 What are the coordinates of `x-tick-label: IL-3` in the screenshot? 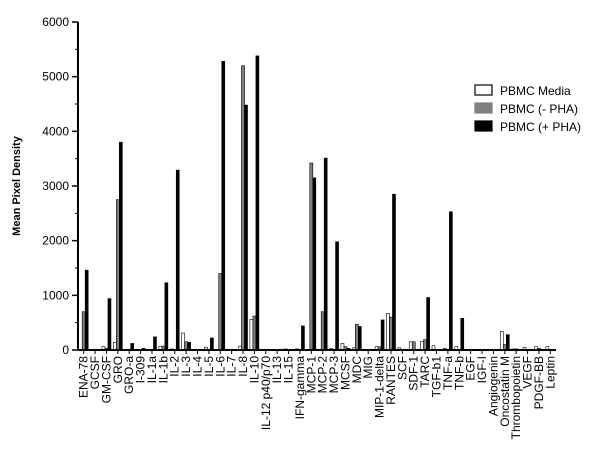 It's located at (186, 366).